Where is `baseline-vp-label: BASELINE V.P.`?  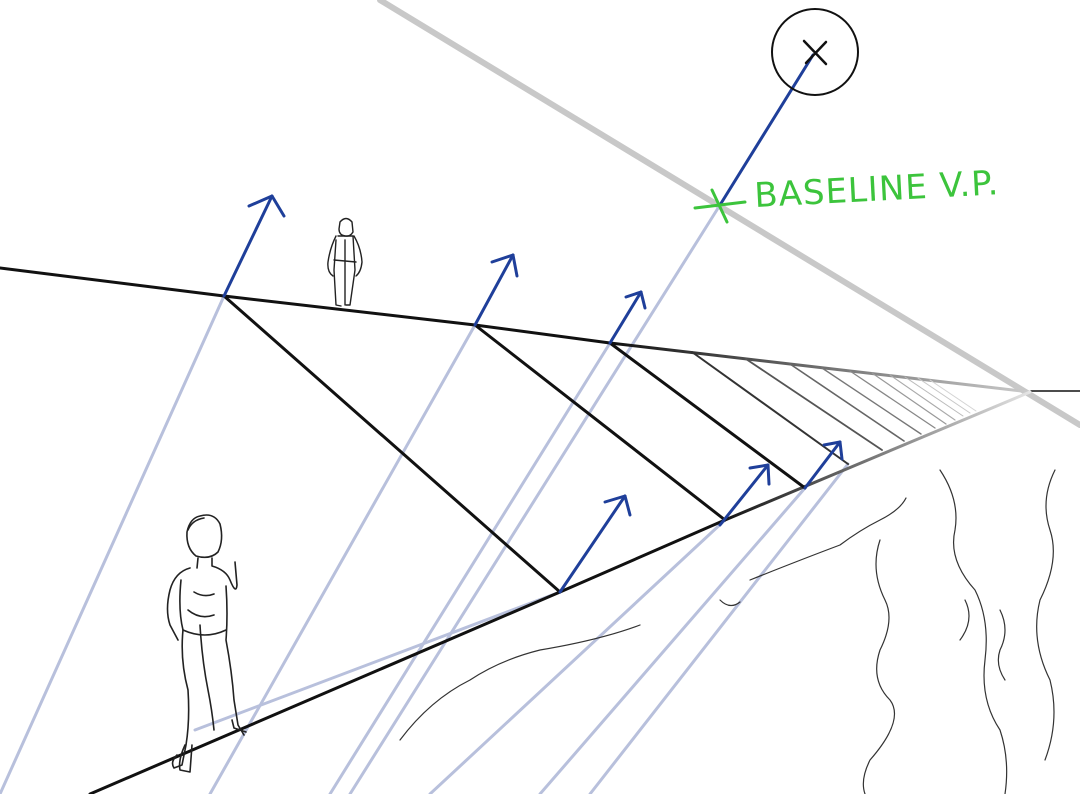 baseline-vp-label: BASELINE V.P. is located at coordinates (876, 189).